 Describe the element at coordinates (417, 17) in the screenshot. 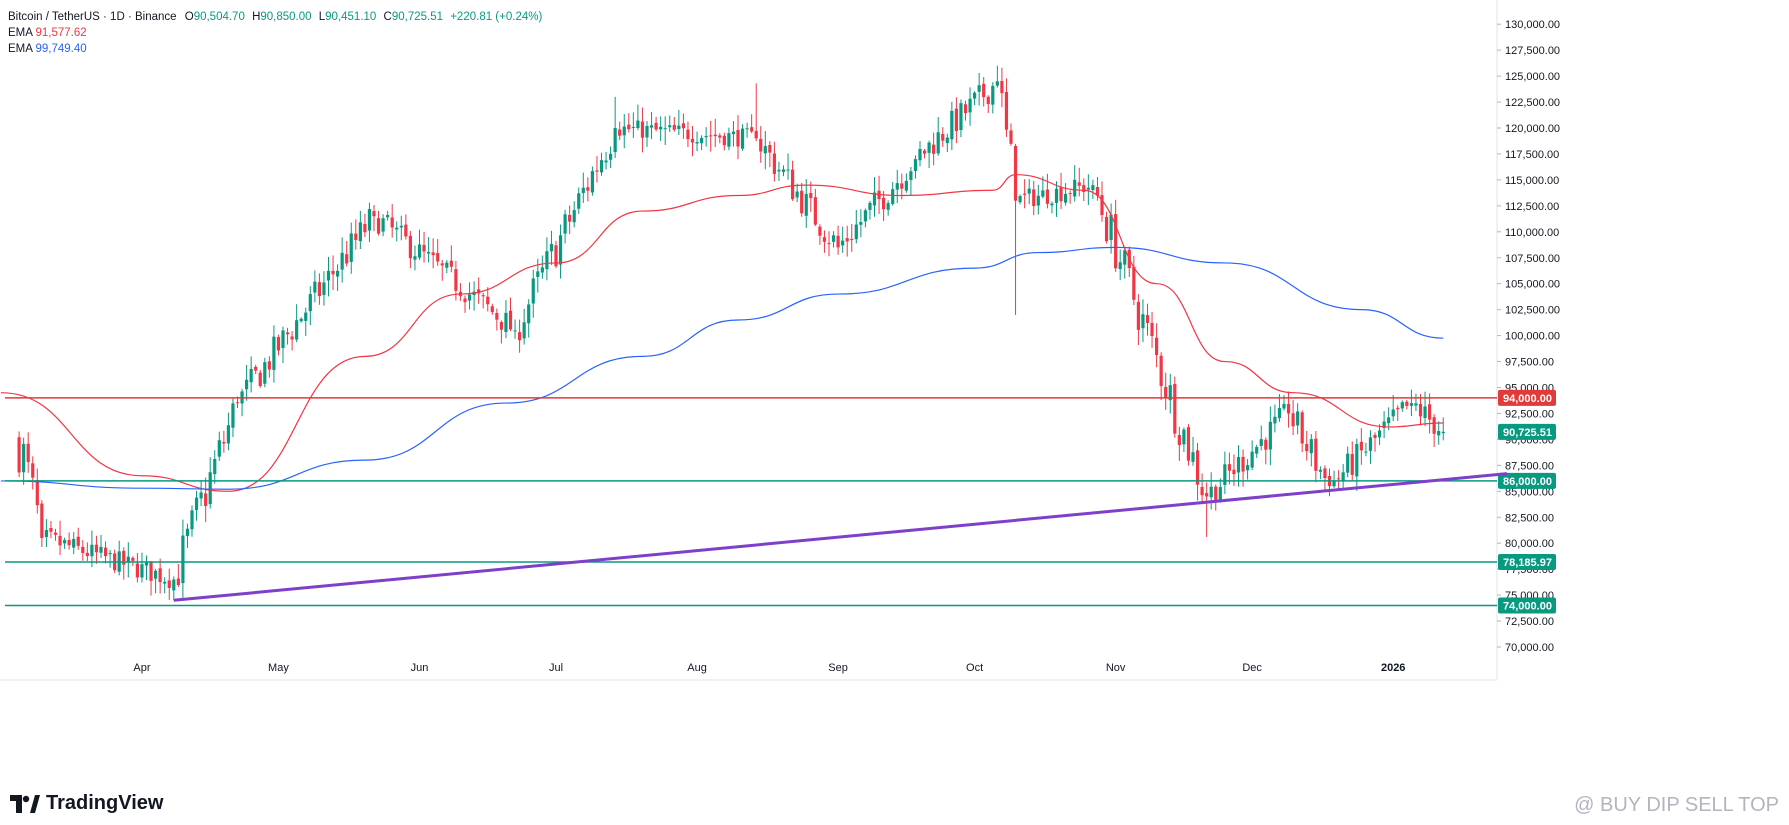

I see `close-value: 90,725.51` at that location.